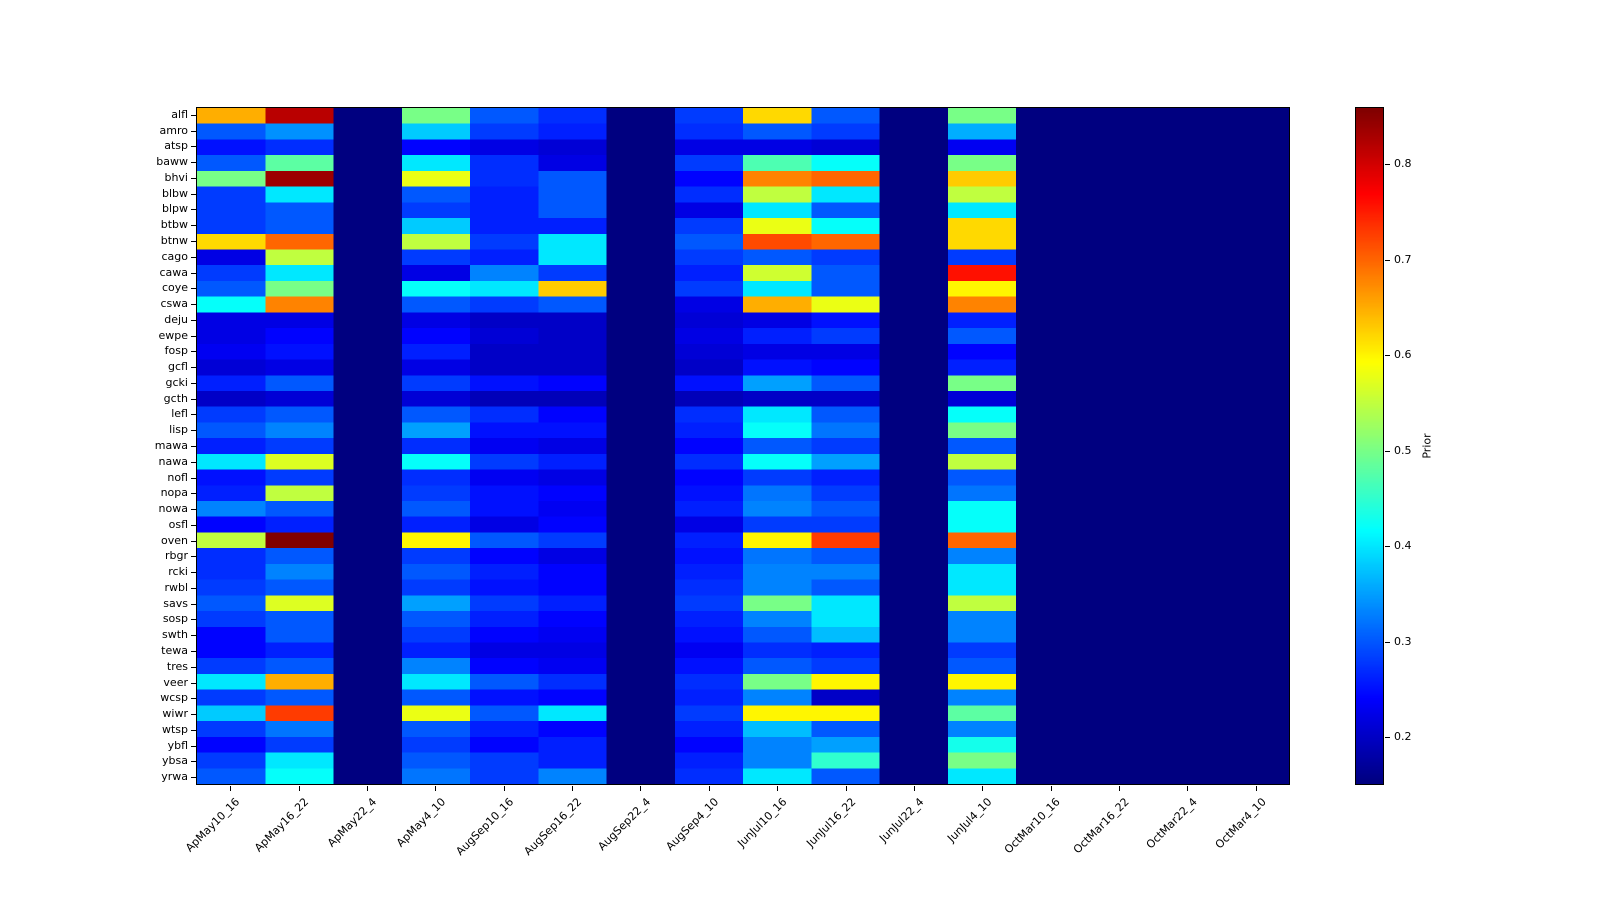  Describe the element at coordinates (178, 367) in the screenshot. I see `y-tick-label: gcfl` at that location.